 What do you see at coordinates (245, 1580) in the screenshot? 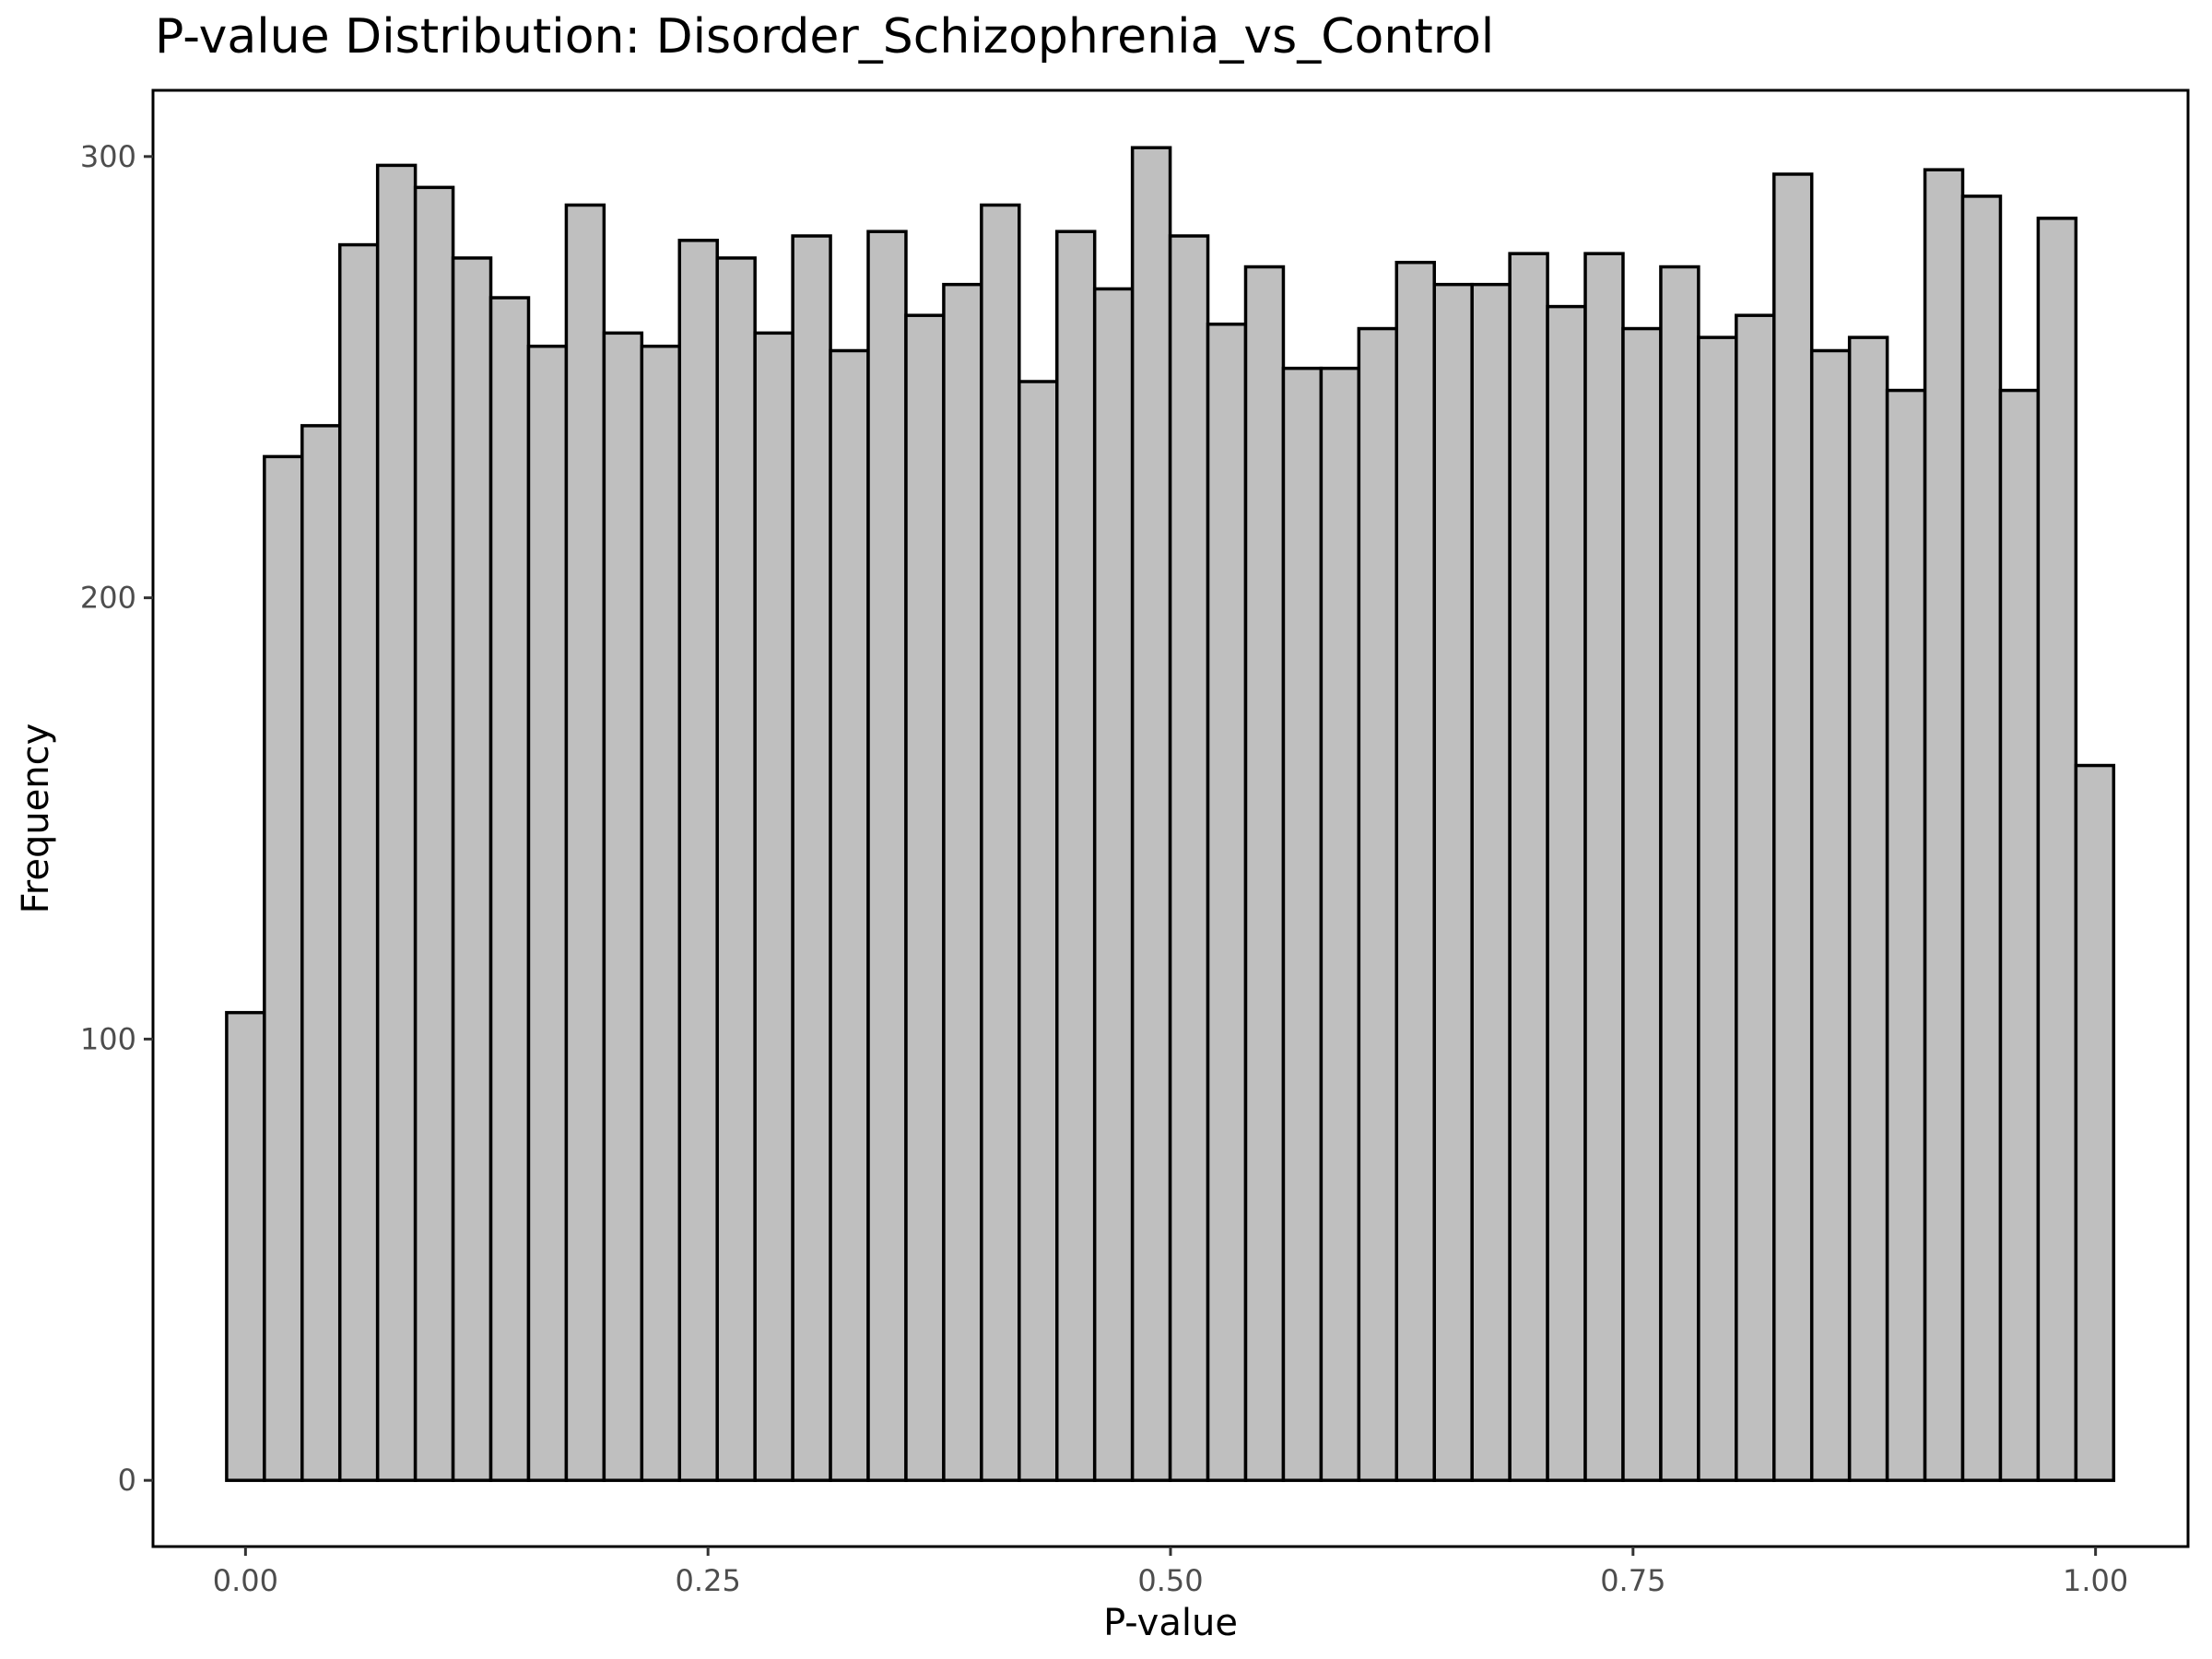
I see `x-tick-label: 0.00` at bounding box center [245, 1580].